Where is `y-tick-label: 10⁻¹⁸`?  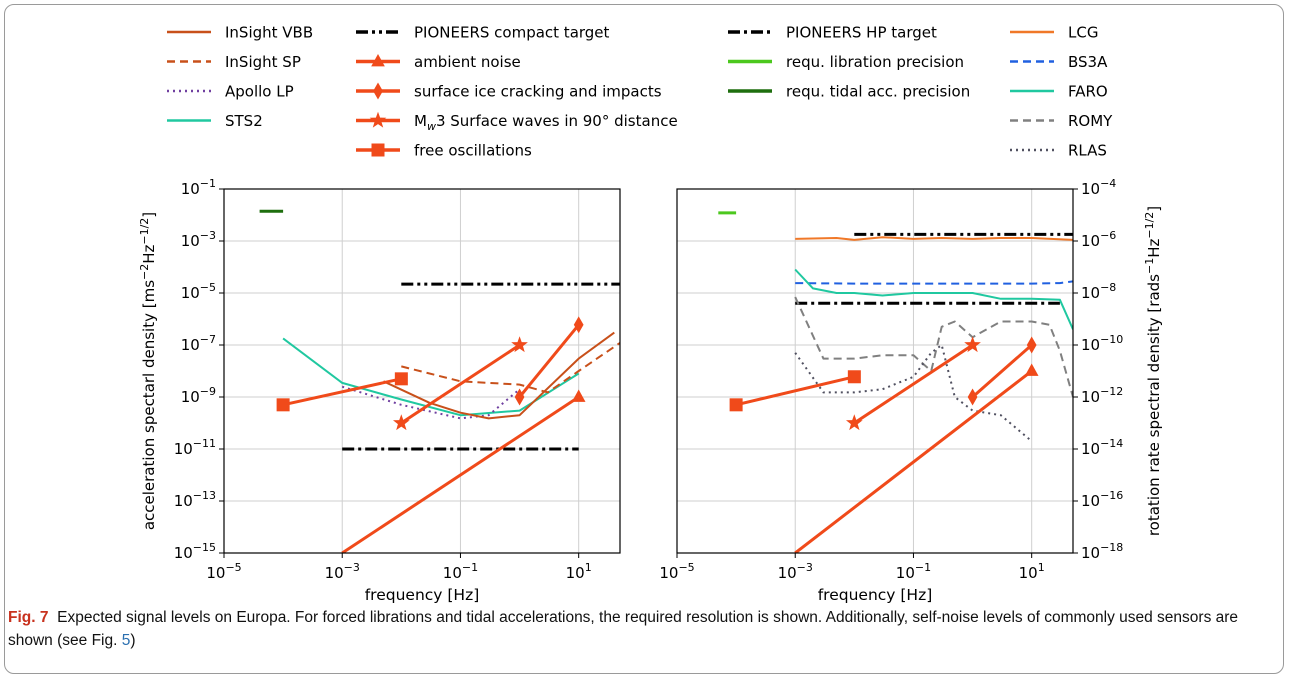 y-tick-label: 10⁻¹⁸ is located at coordinates (1102, 551).